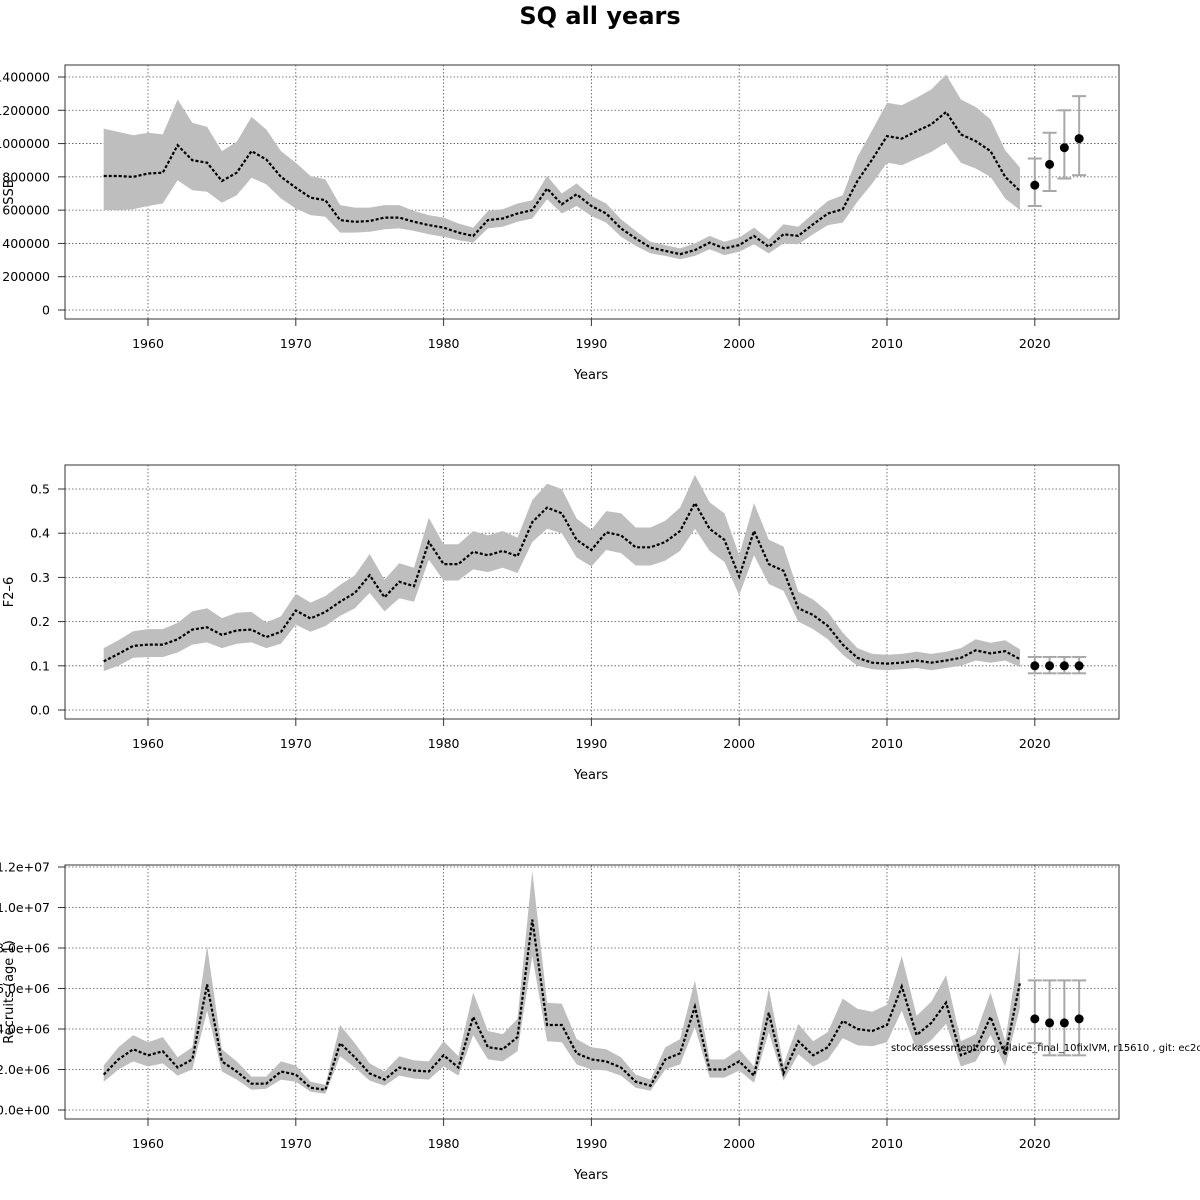 Image resolution: width=1200 pixels, height=1200 pixels. What do you see at coordinates (25, 907) in the screenshot?
I see `y-tick-label: 1.0e+07` at bounding box center [25, 907].